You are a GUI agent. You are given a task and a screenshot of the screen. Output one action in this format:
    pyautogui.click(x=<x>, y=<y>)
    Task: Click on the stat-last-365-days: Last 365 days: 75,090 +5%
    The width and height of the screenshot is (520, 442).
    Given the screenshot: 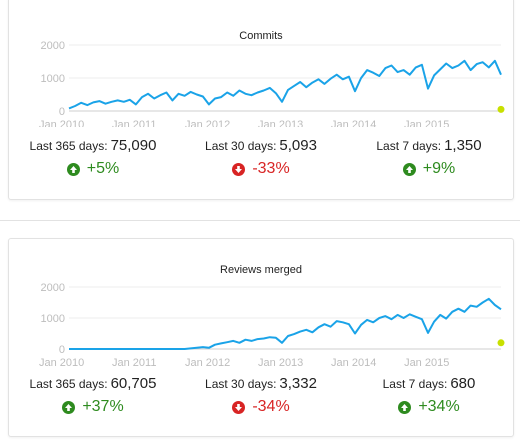 What is the action you would take?
    pyautogui.click(x=93, y=159)
    